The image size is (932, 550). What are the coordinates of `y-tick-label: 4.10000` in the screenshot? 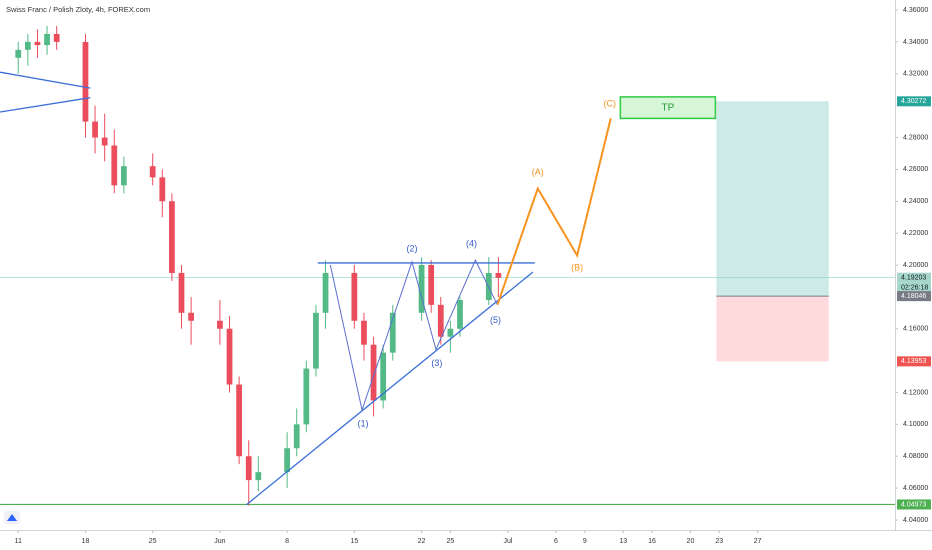 It's located at (915, 424).